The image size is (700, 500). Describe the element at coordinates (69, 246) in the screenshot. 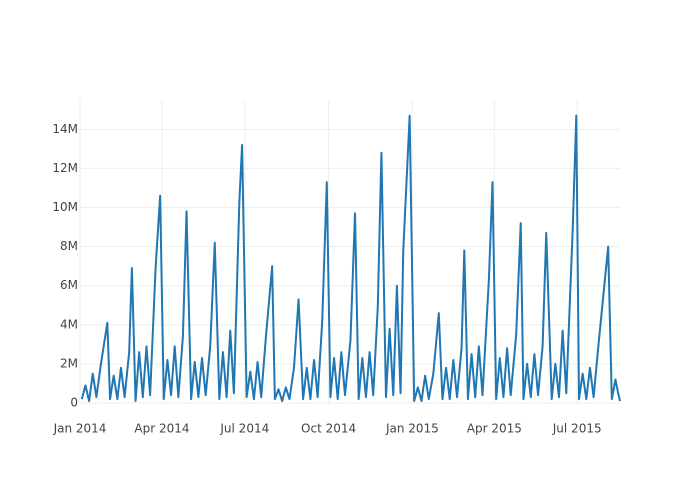

I see `y-tick-label: 8M` at that location.